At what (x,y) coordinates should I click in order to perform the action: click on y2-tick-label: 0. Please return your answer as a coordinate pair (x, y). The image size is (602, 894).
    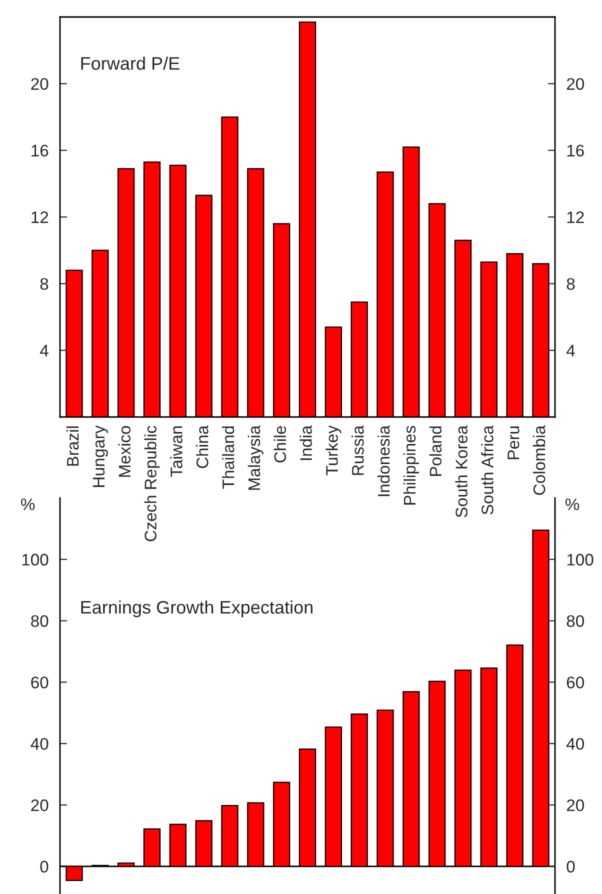
    Looking at the image, I should click on (570, 866).